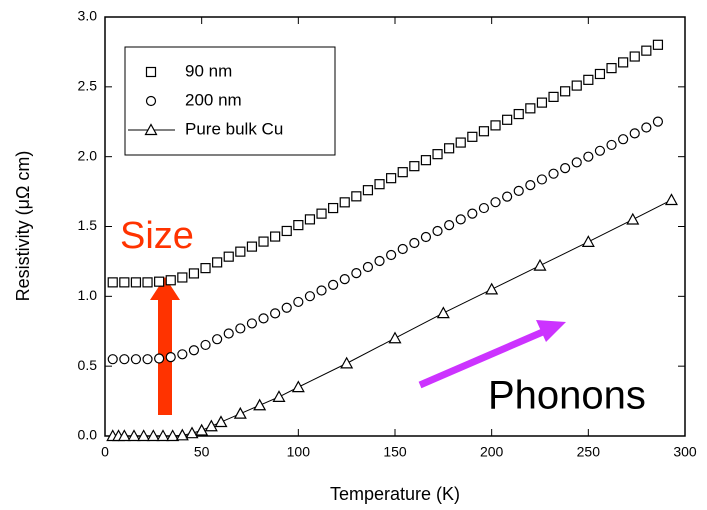 This screenshot has height=510, width=707. I want to click on legend-box, so click(230, 101).